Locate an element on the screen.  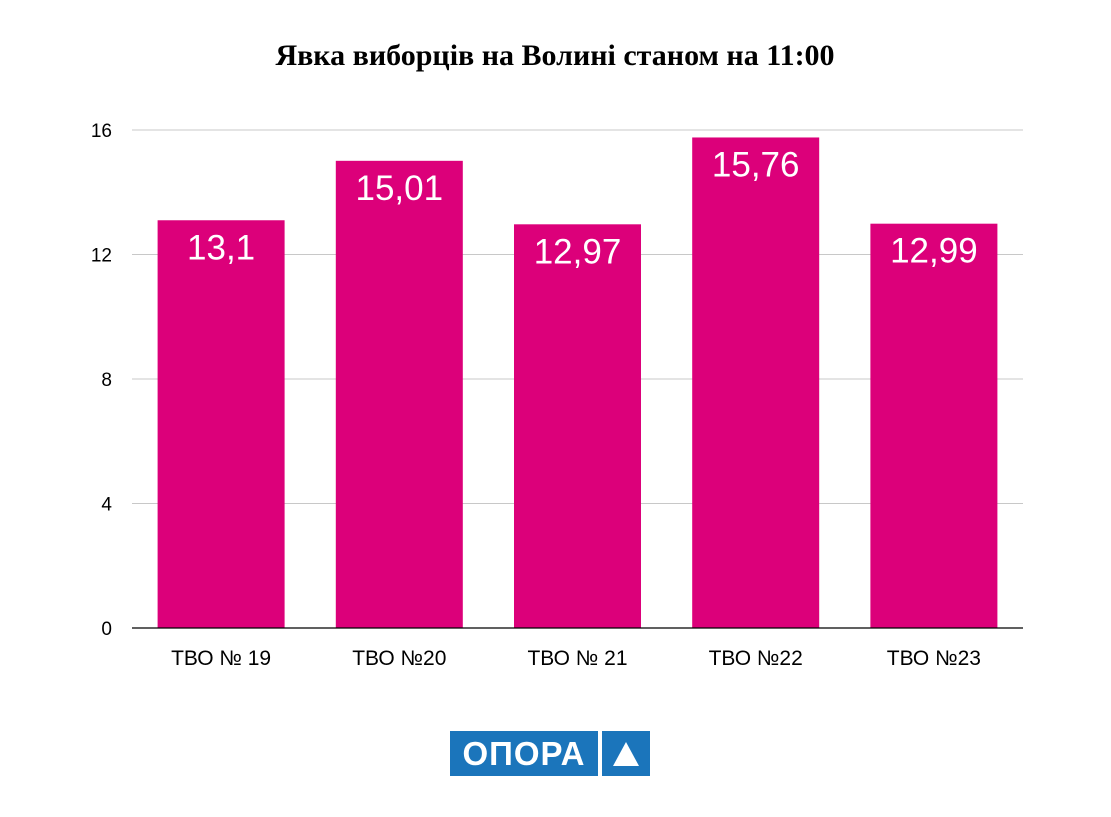
data-label: 13,1 is located at coordinates (221, 247).